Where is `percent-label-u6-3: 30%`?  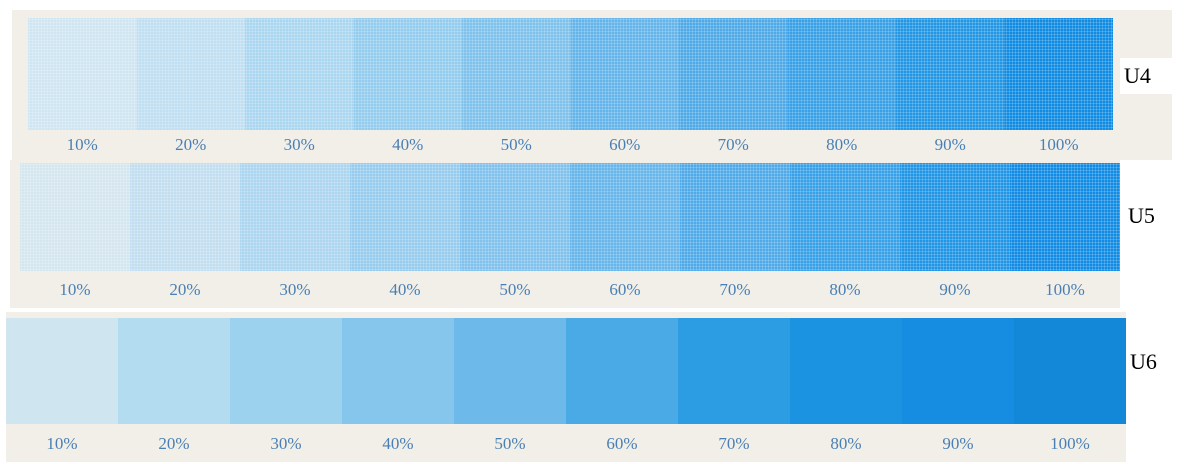
percent-label-u6-3: 30% is located at coordinates (286, 443).